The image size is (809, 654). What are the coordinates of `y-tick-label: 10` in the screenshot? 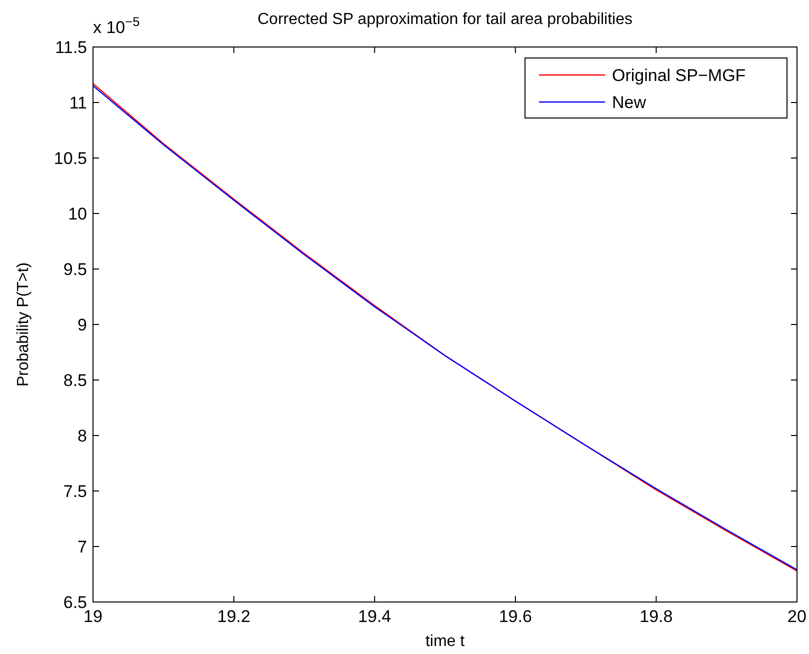 It's located at (77, 214).